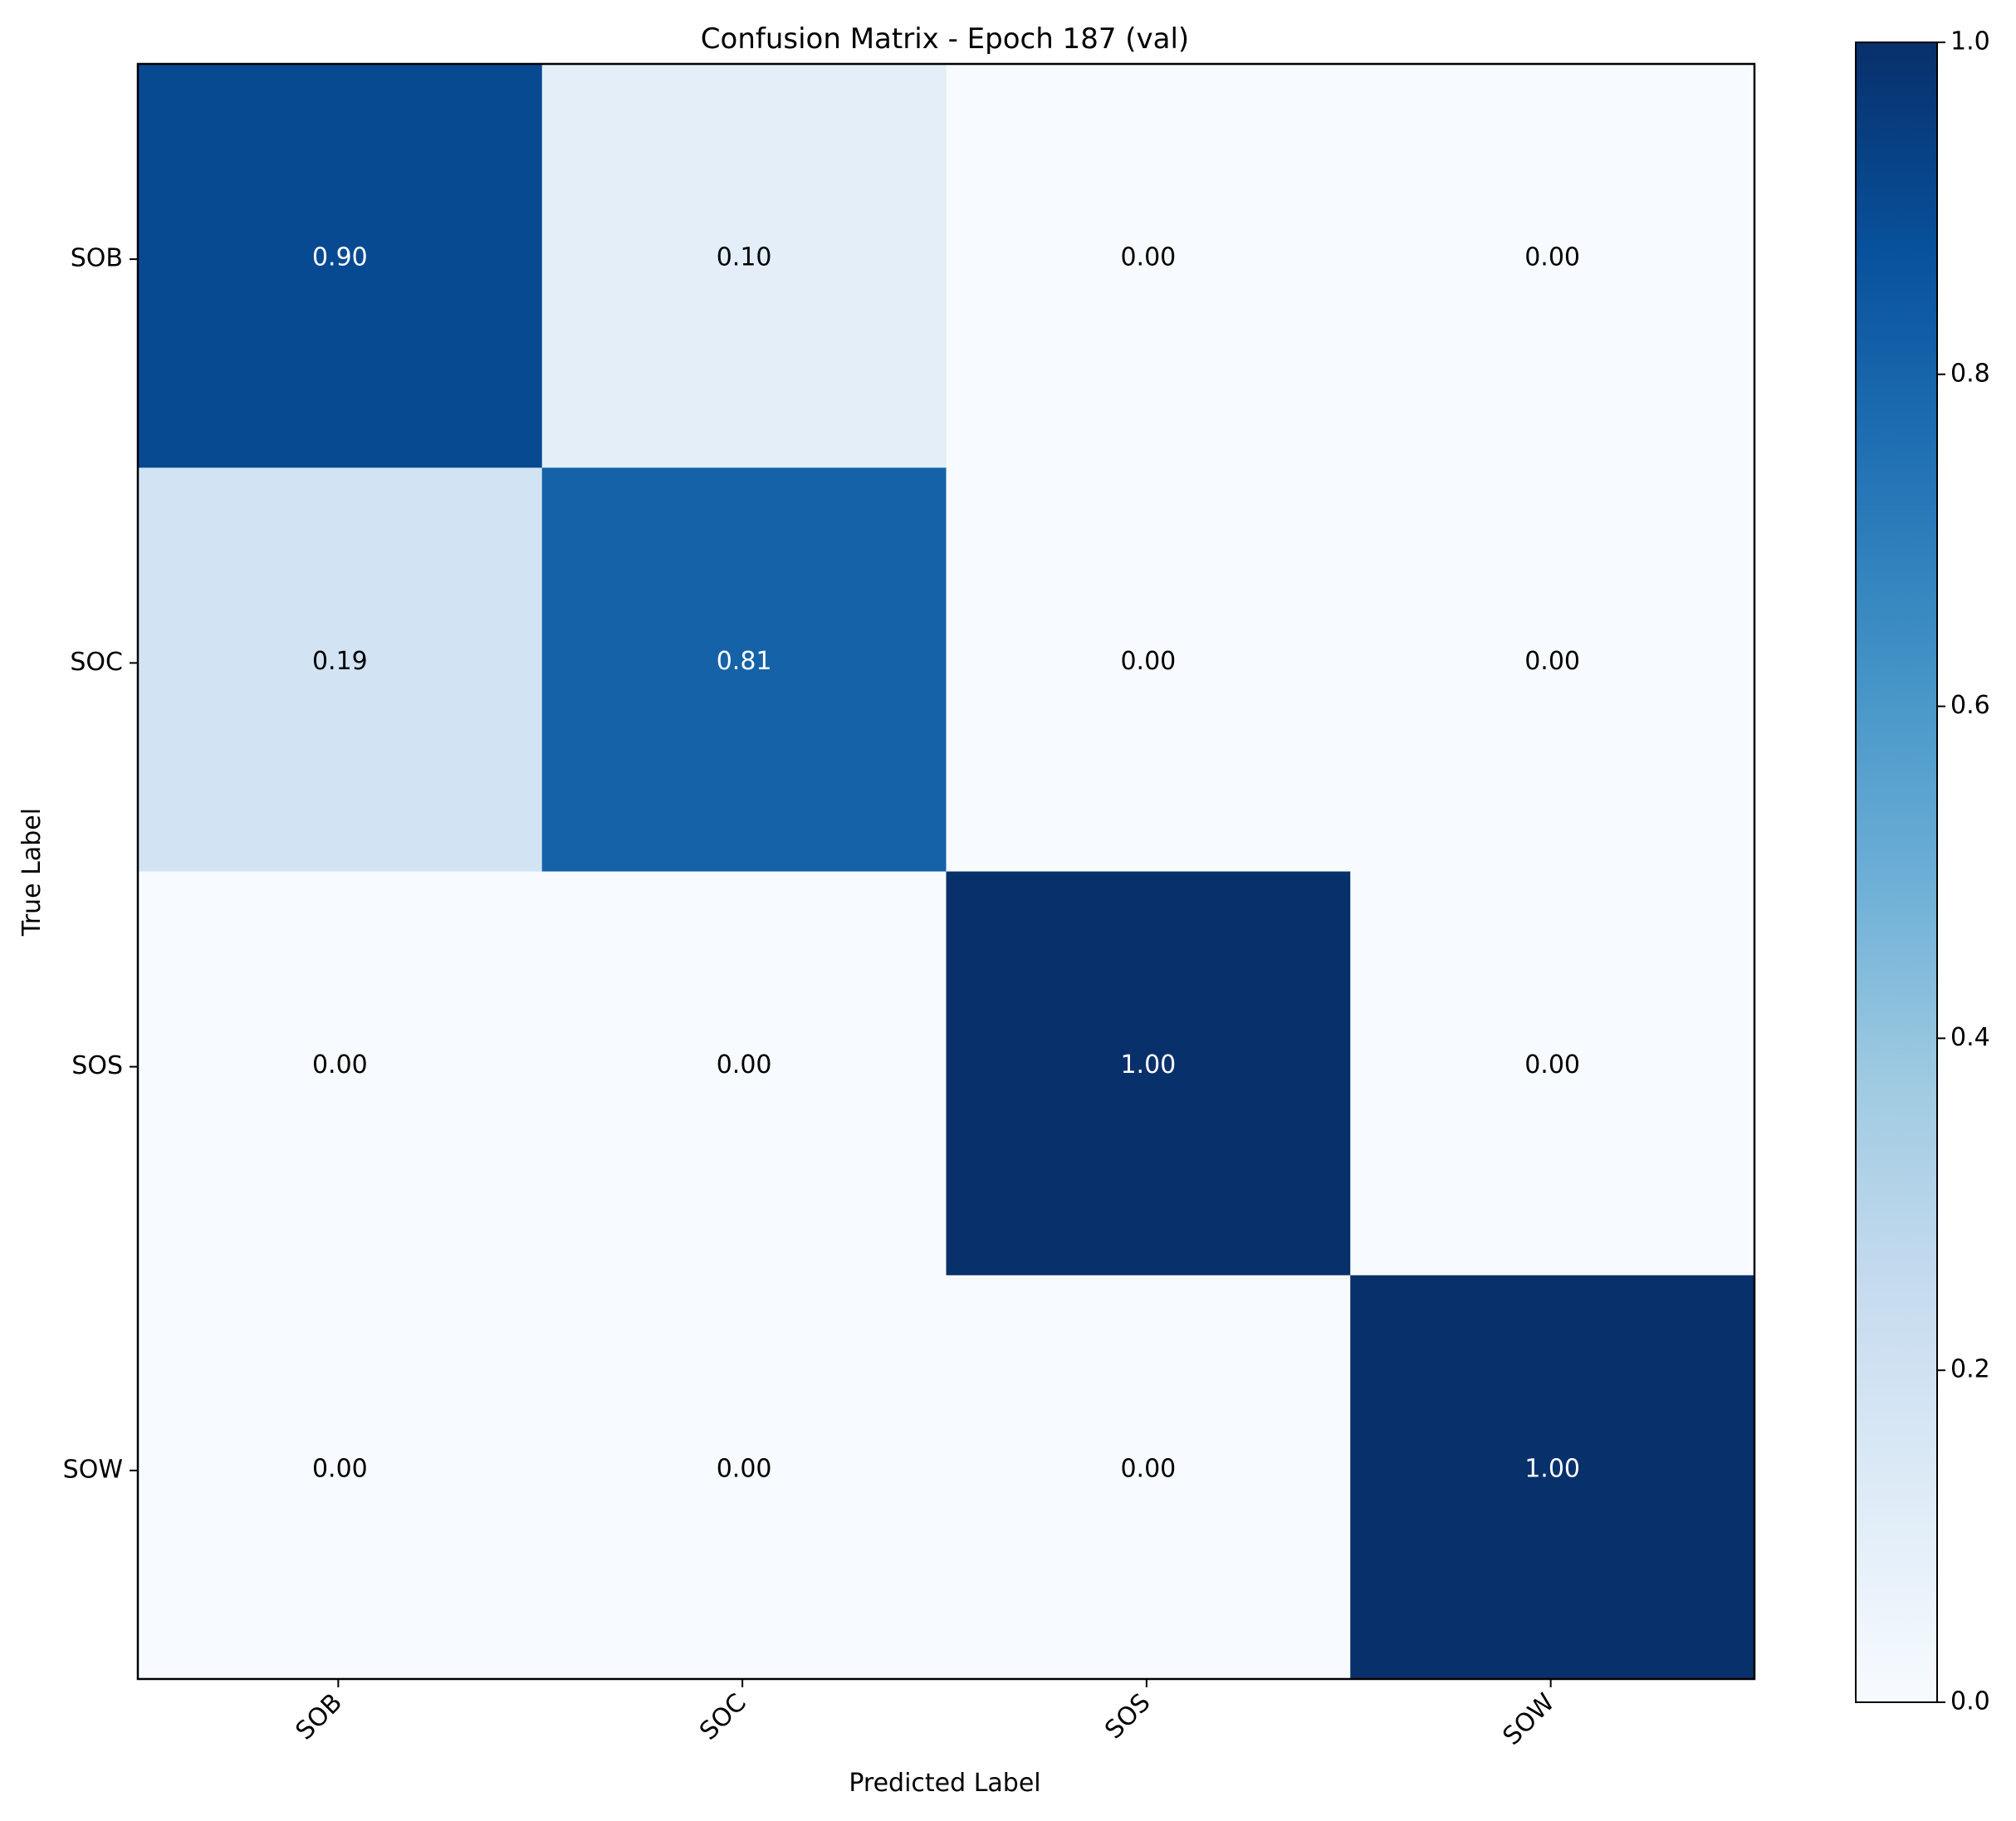 Image resolution: width=2016 pixels, height=1821 pixels. What do you see at coordinates (93, 1469) in the screenshot?
I see `y-tick-label: SOW` at bounding box center [93, 1469].